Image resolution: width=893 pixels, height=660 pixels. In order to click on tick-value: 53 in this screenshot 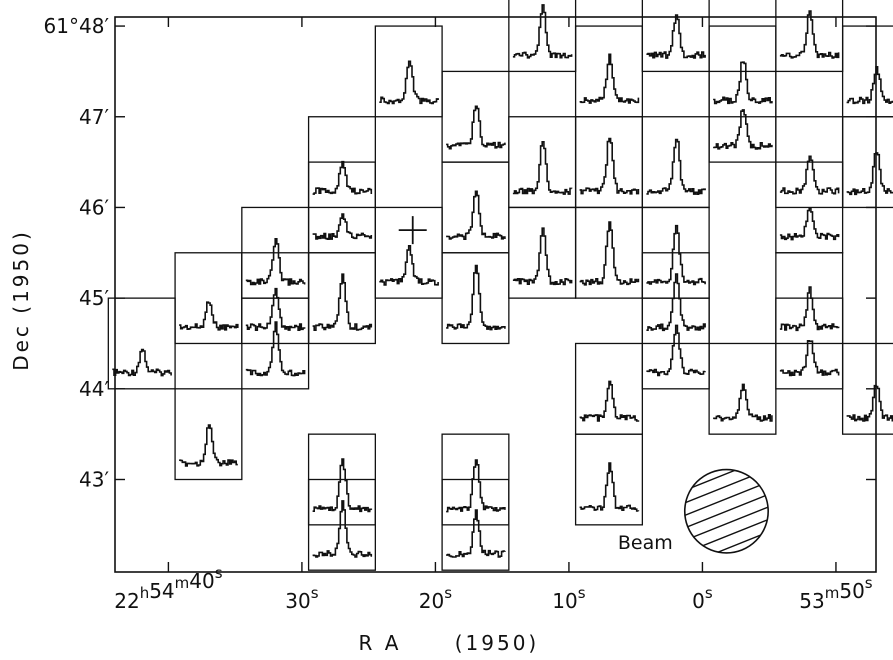, I will do `click(811, 601)`.